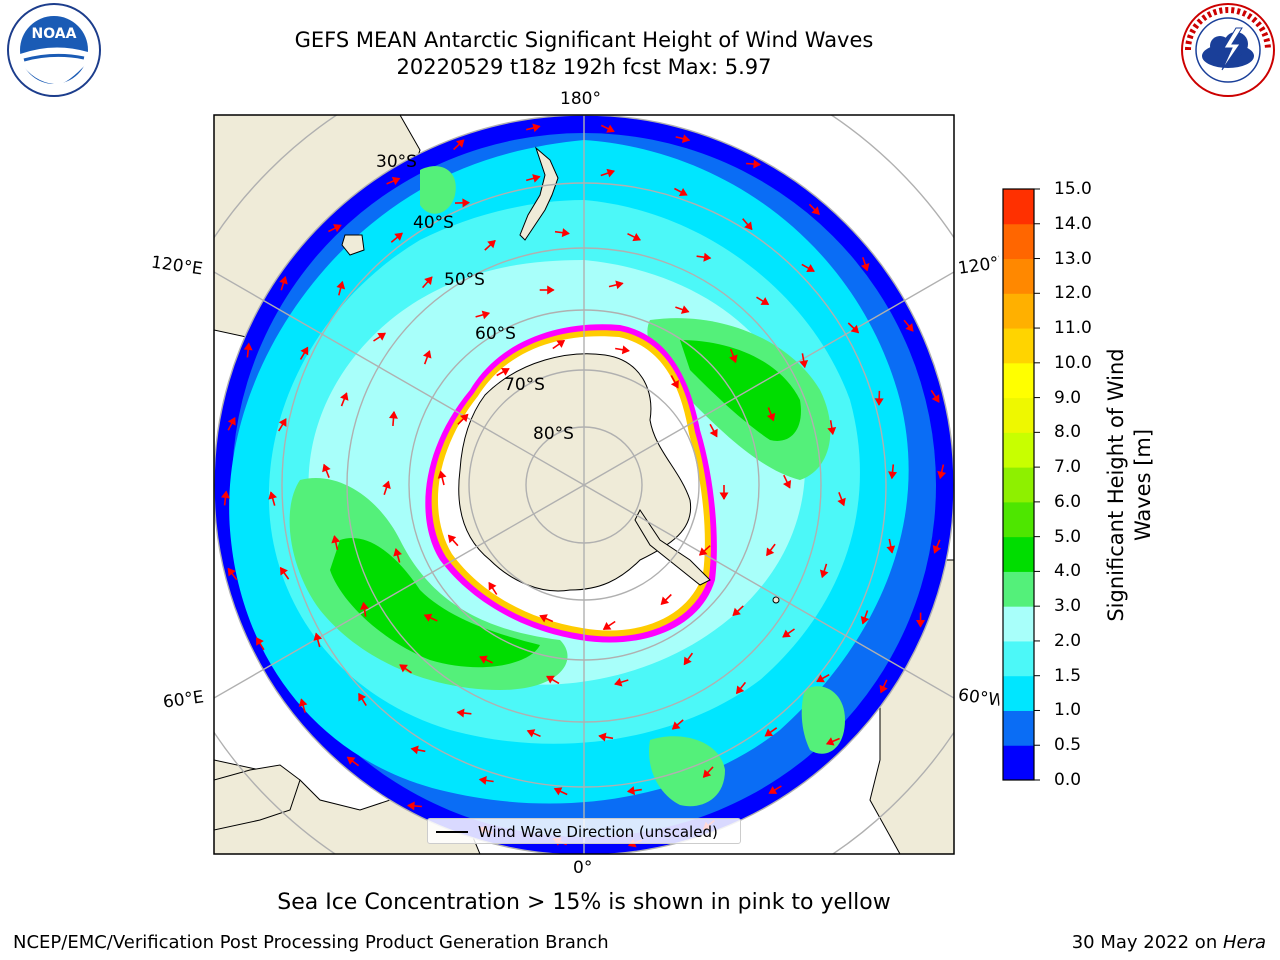 The height and width of the screenshot is (960, 1280). What do you see at coordinates (1068, 606) in the screenshot?
I see `colorbar-tick-label: 3.0` at bounding box center [1068, 606].